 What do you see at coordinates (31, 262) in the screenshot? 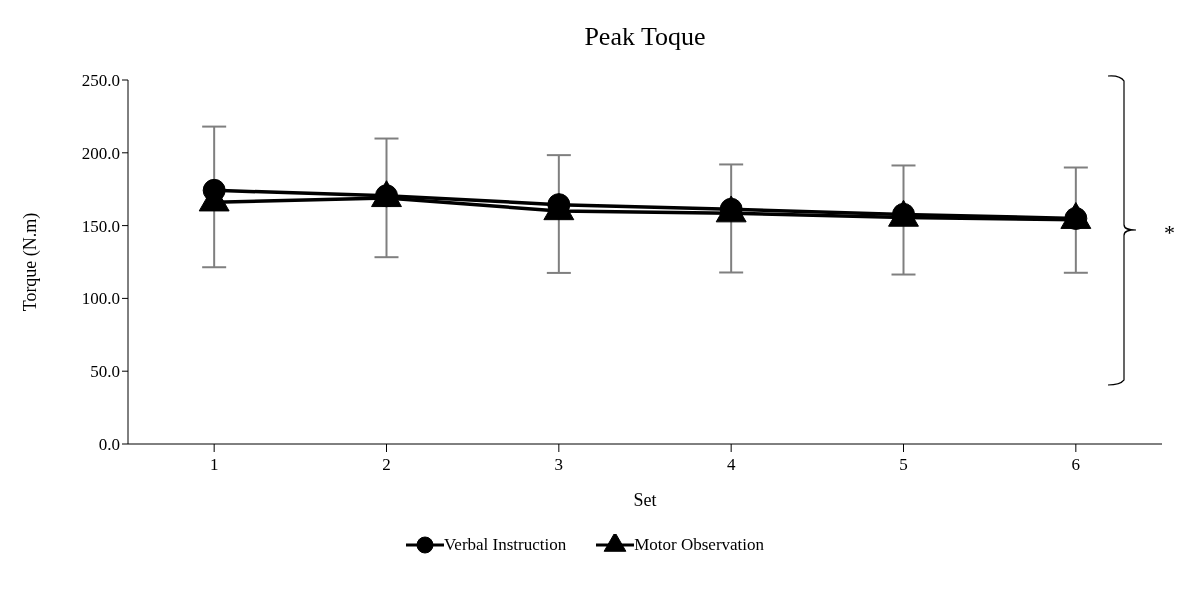
I see `y-axis-title: Torque (N.m)` at bounding box center [31, 262].